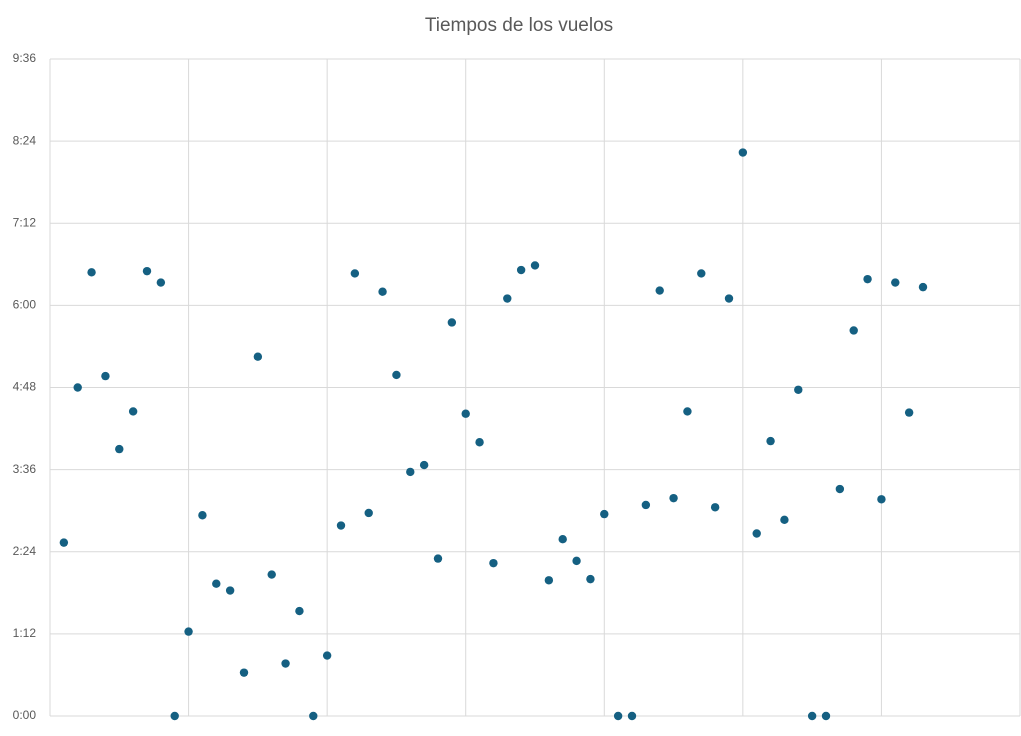 The height and width of the screenshot is (736, 1021). Describe the element at coordinates (25, 387) in the screenshot. I see `y-tick-label: 4:48` at that location.